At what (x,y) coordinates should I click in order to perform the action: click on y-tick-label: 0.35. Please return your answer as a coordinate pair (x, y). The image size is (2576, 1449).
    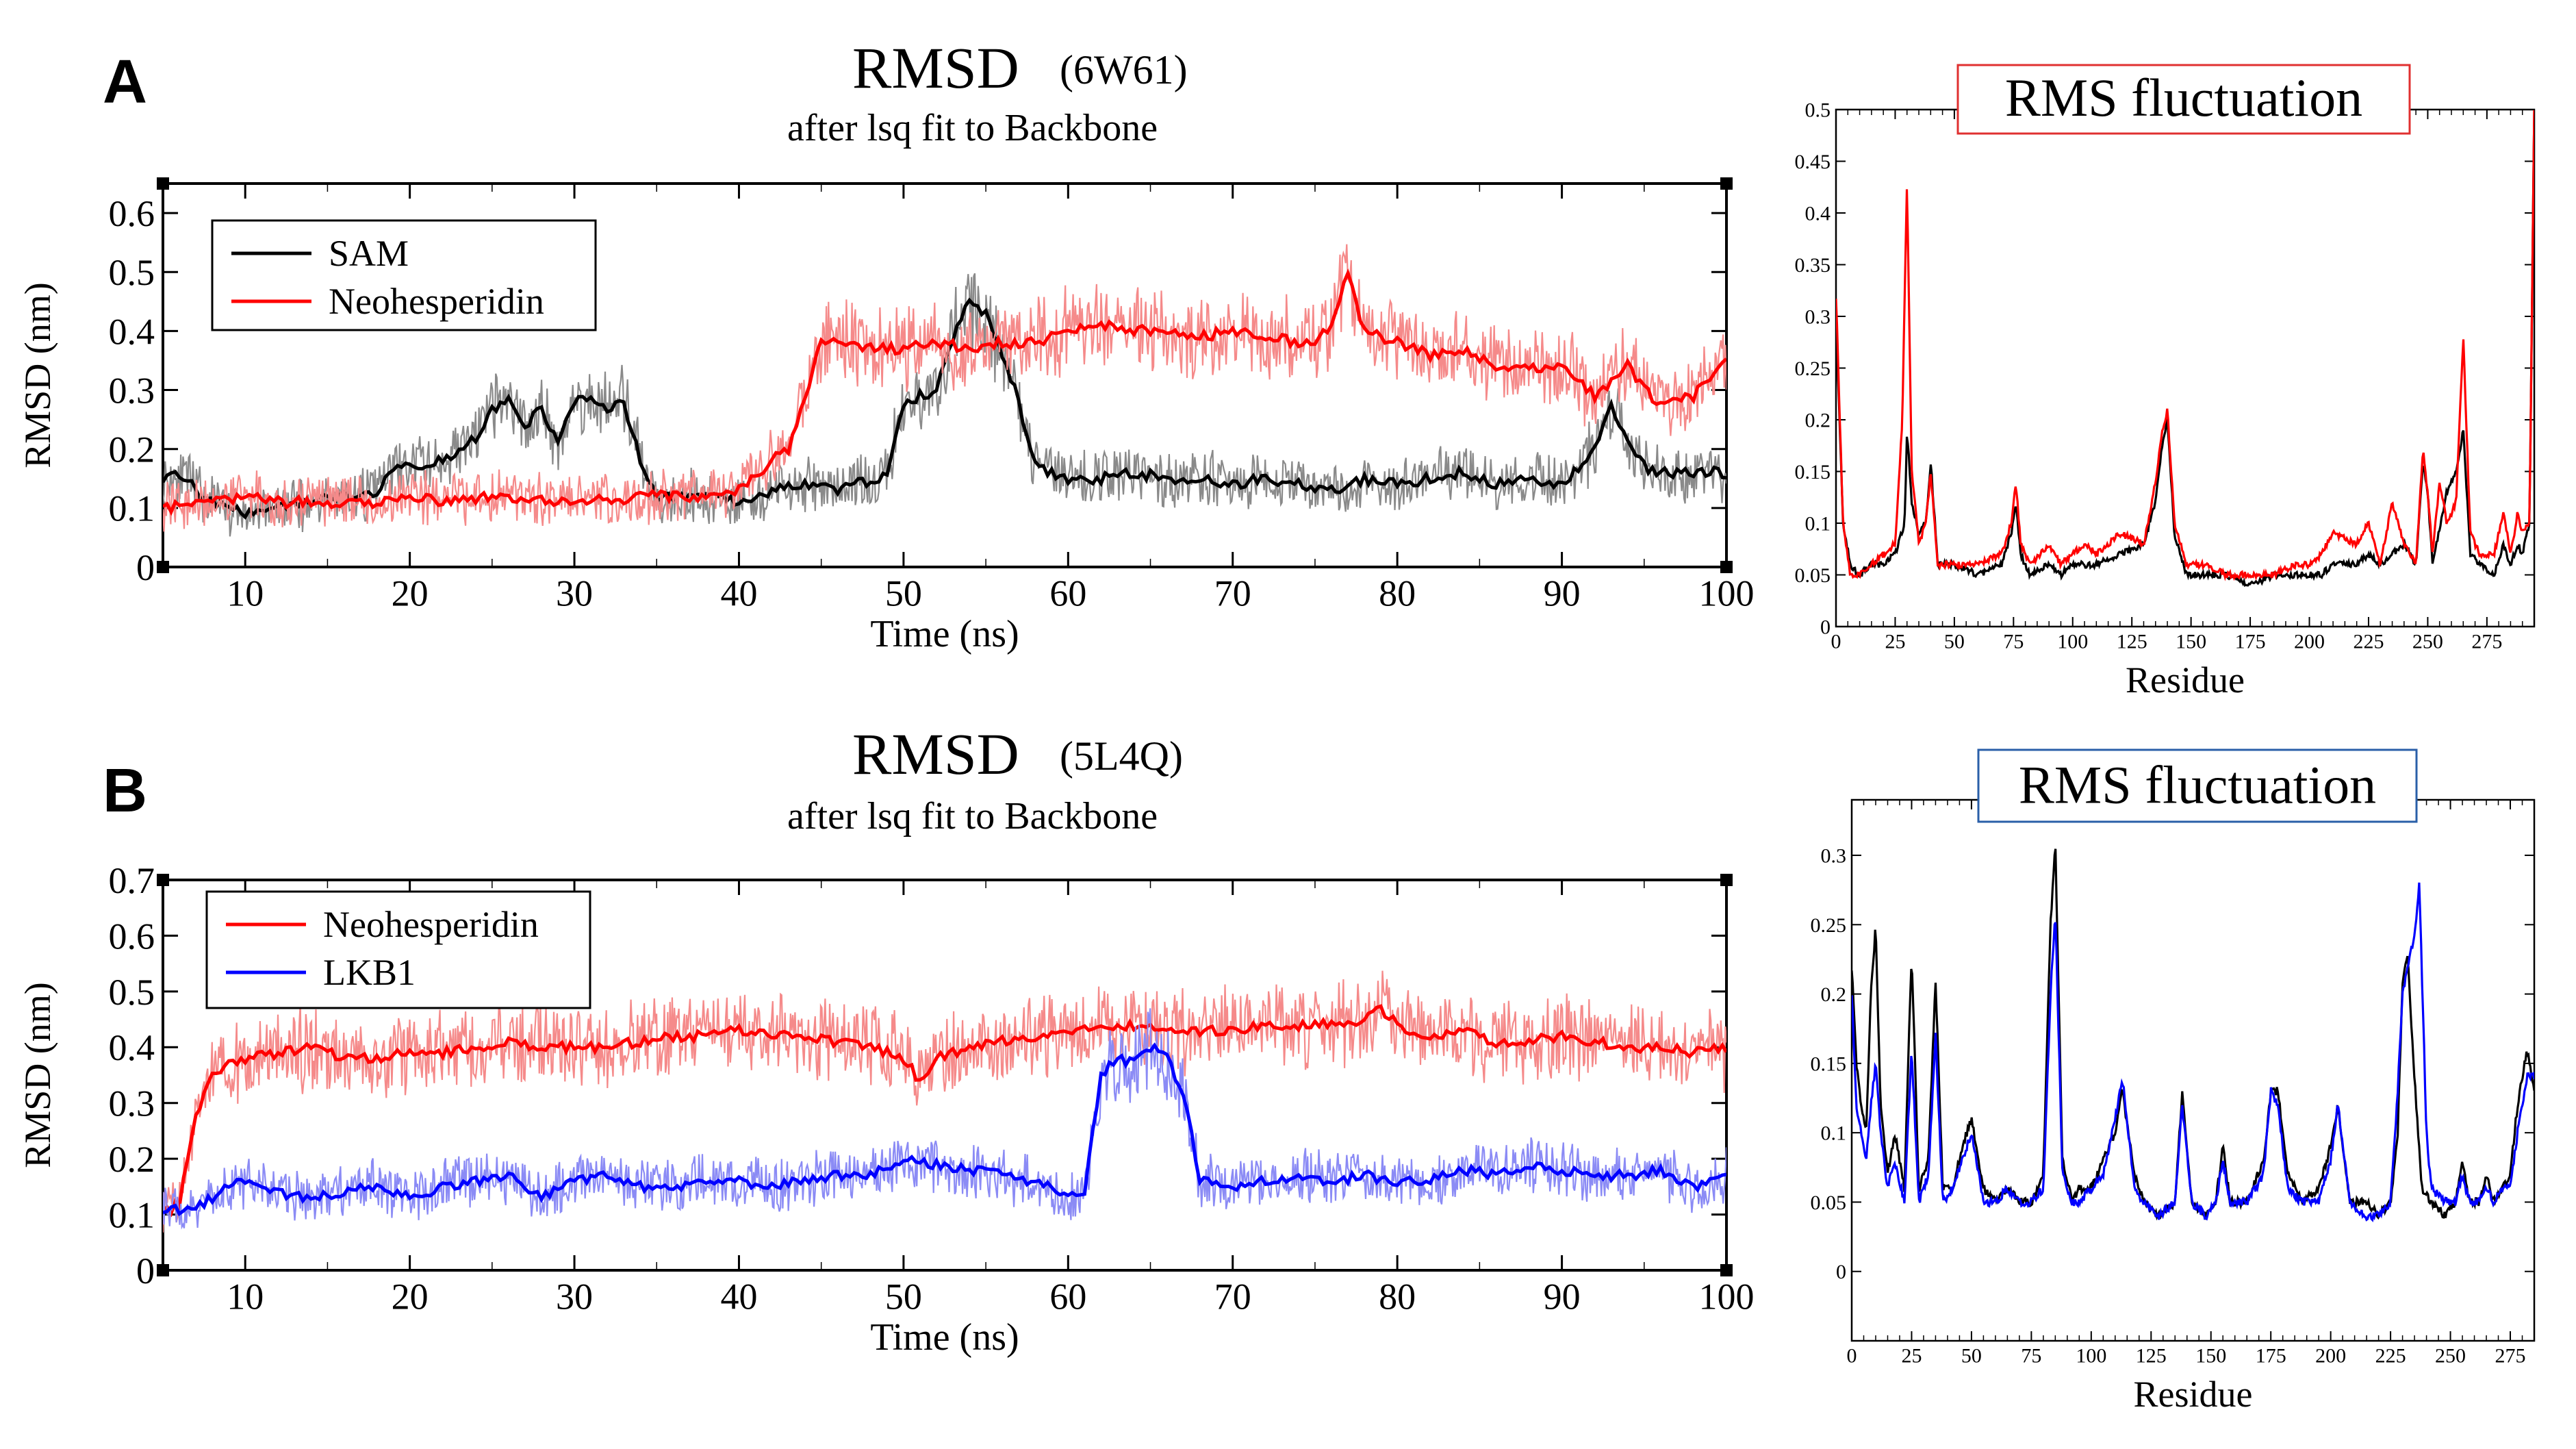
    Looking at the image, I should click on (1813, 265).